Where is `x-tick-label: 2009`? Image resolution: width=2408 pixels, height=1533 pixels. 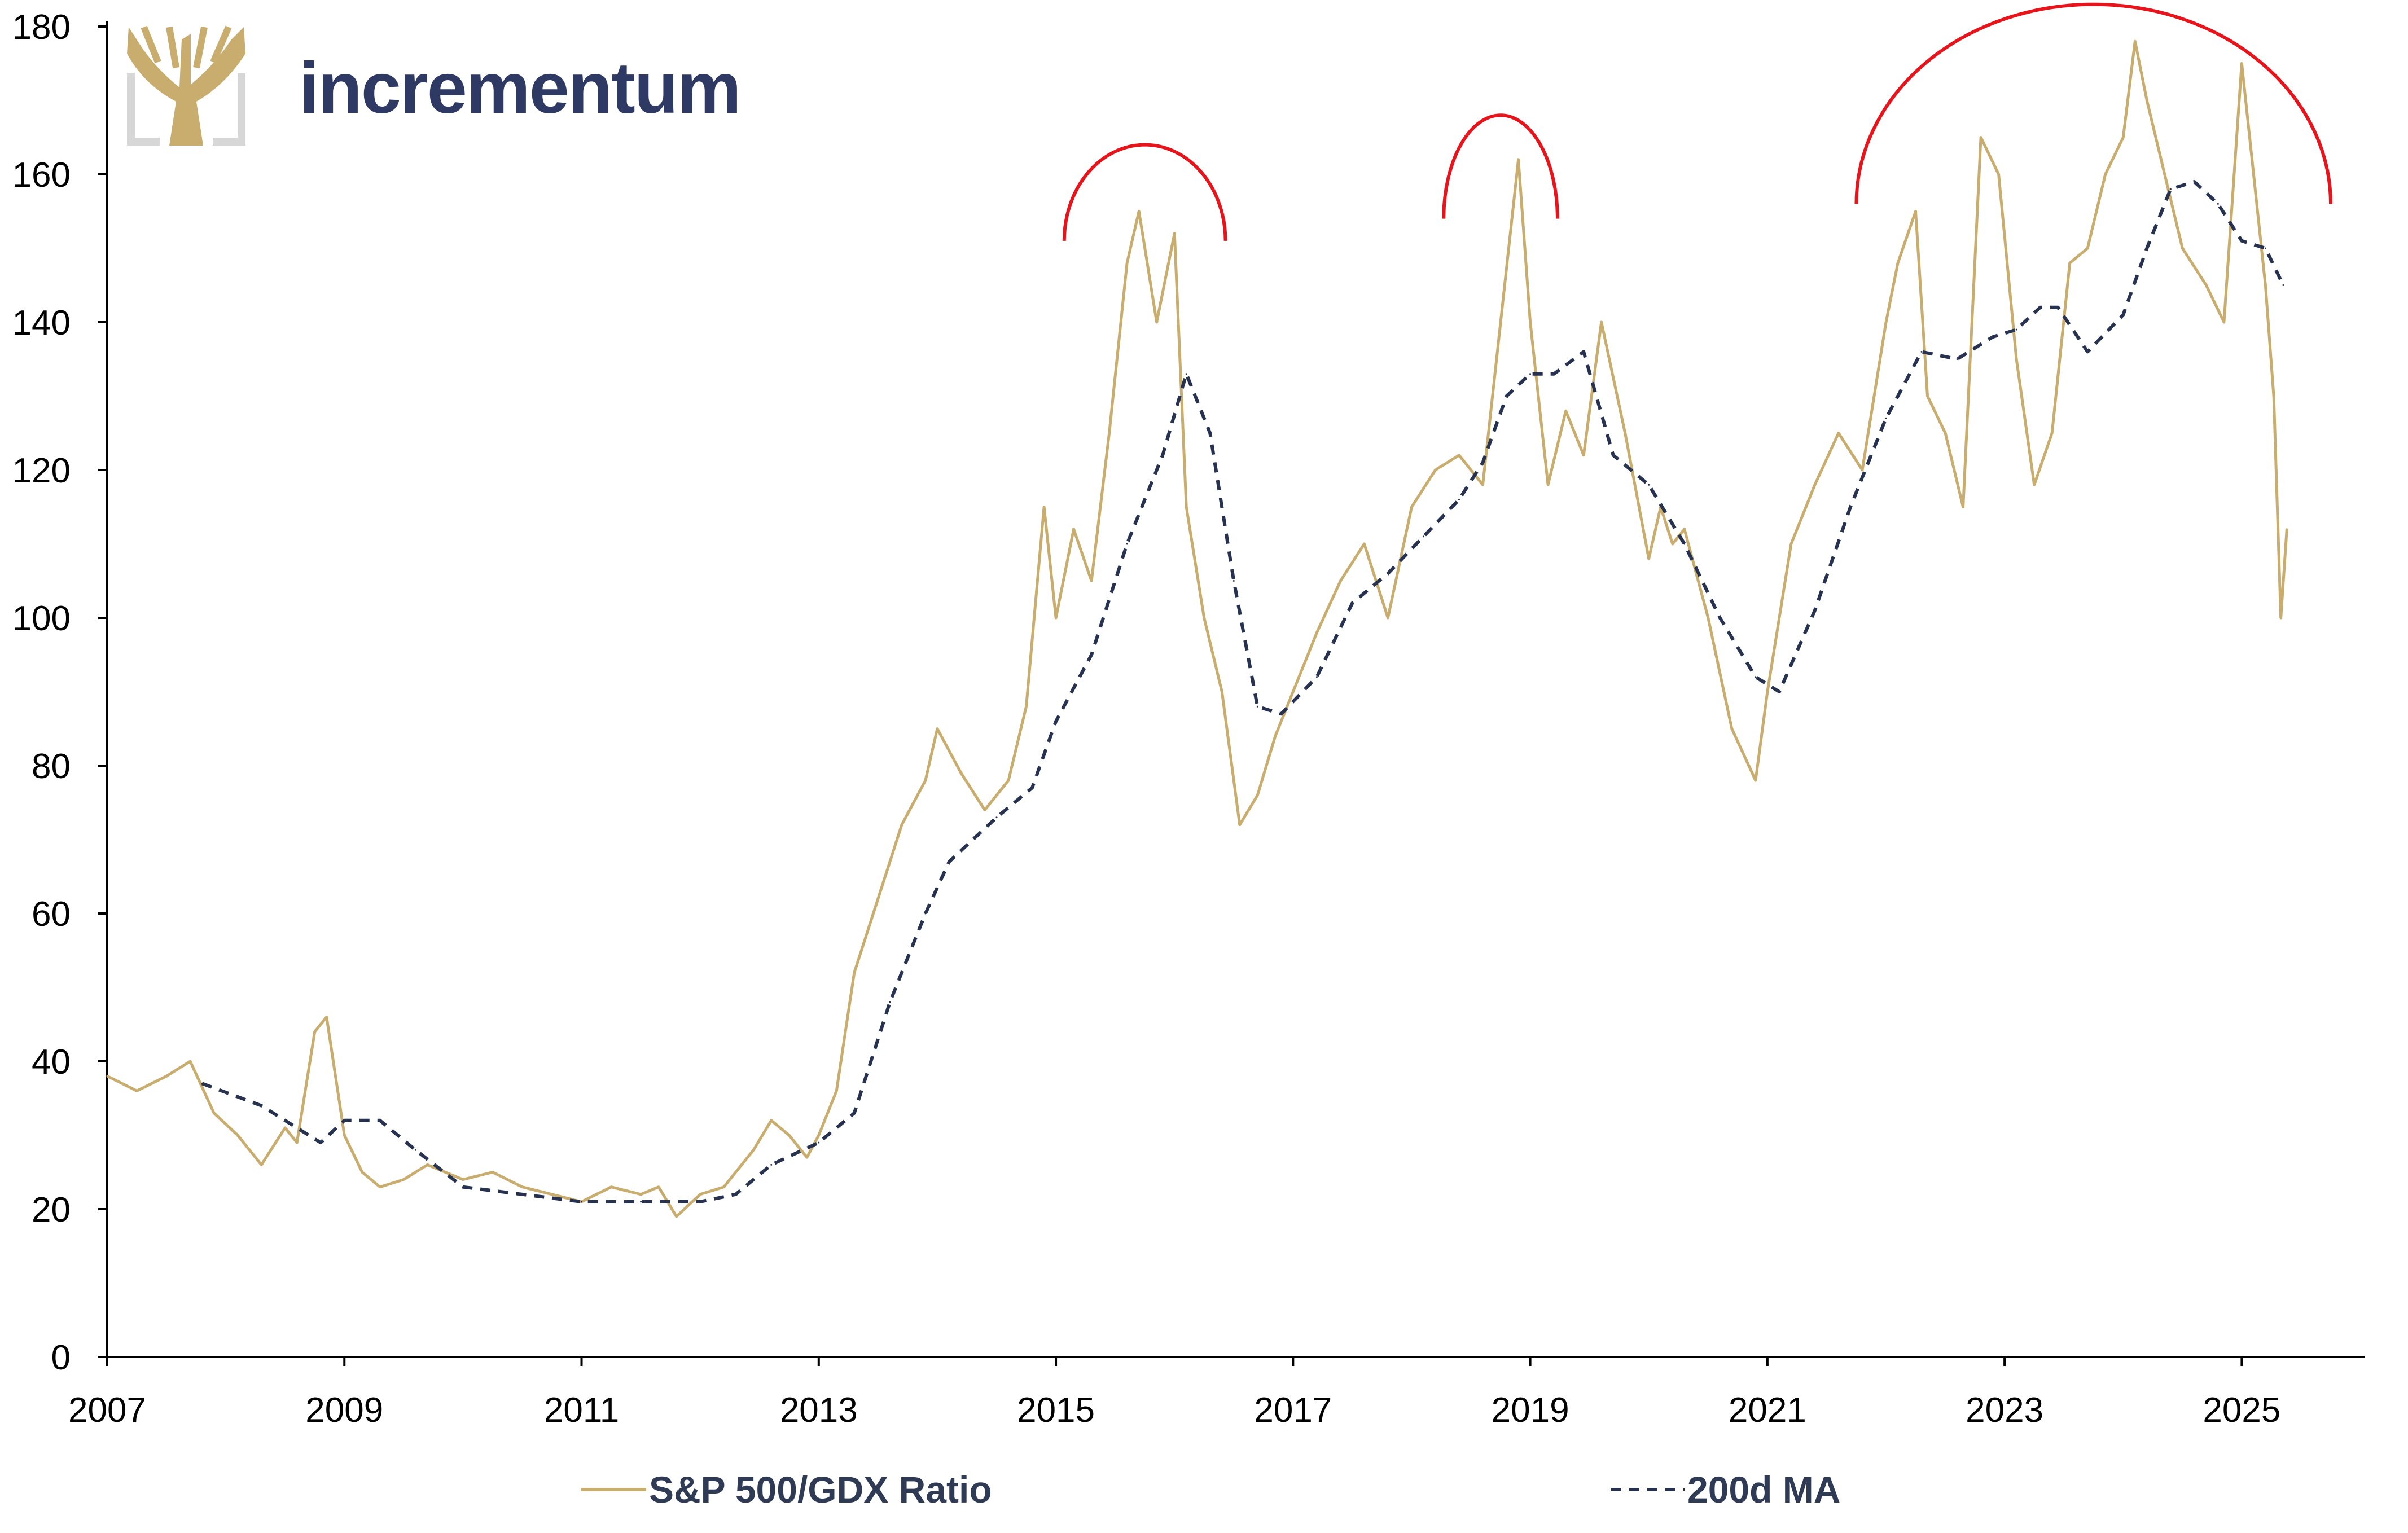
x-tick-label: 2009 is located at coordinates (344, 1410).